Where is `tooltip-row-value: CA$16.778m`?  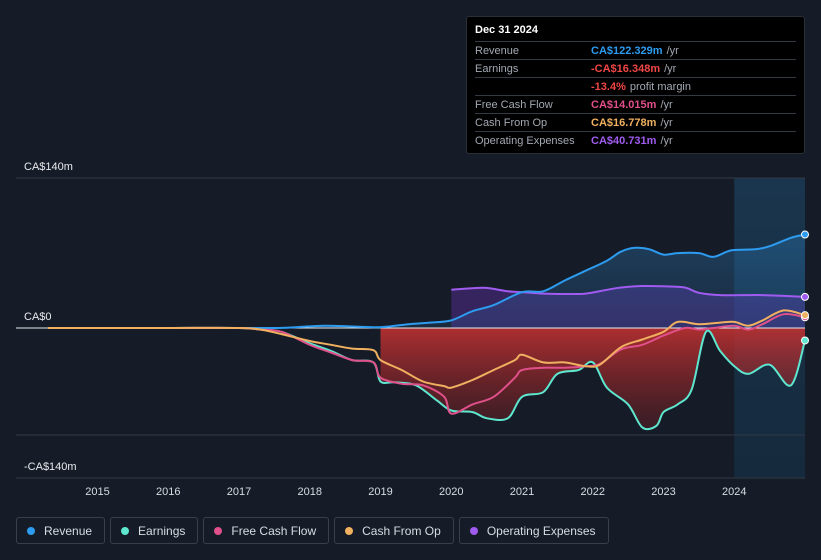
tooltip-row-value: CA$16.778m is located at coordinates (624, 122).